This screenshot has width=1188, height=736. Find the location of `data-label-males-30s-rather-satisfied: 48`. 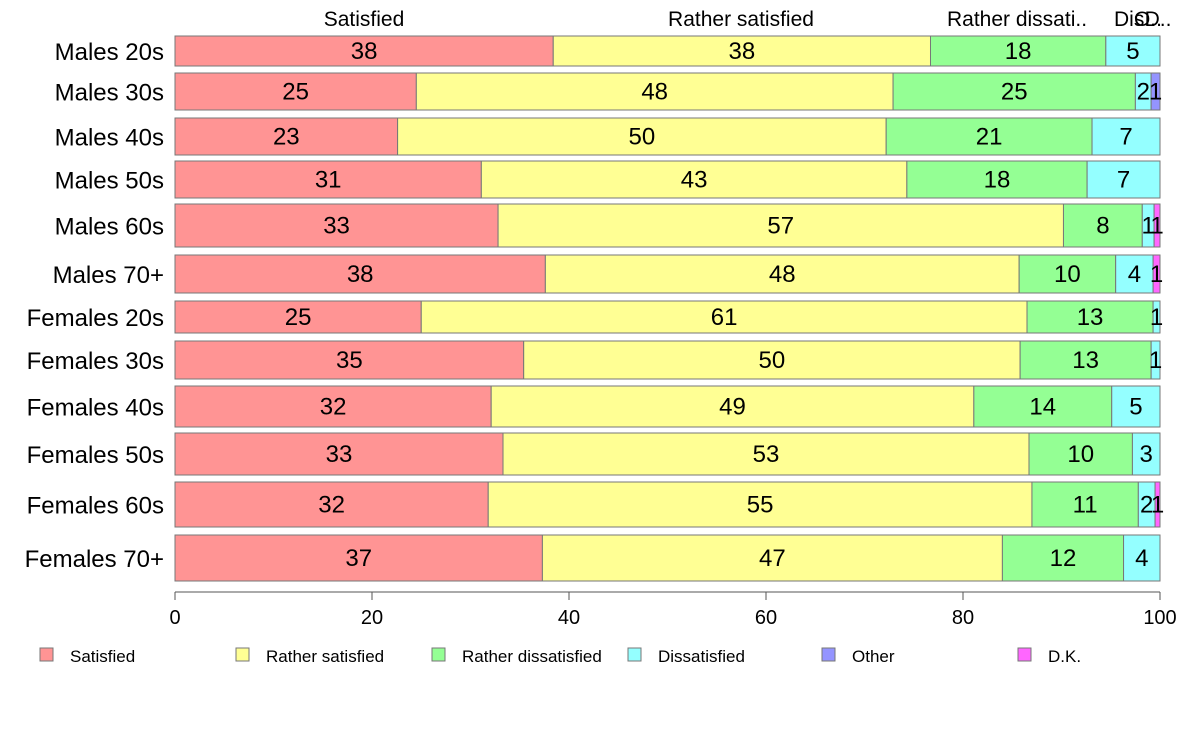

data-label-males-30s-rather-satisfied: 48 is located at coordinates (654, 92).